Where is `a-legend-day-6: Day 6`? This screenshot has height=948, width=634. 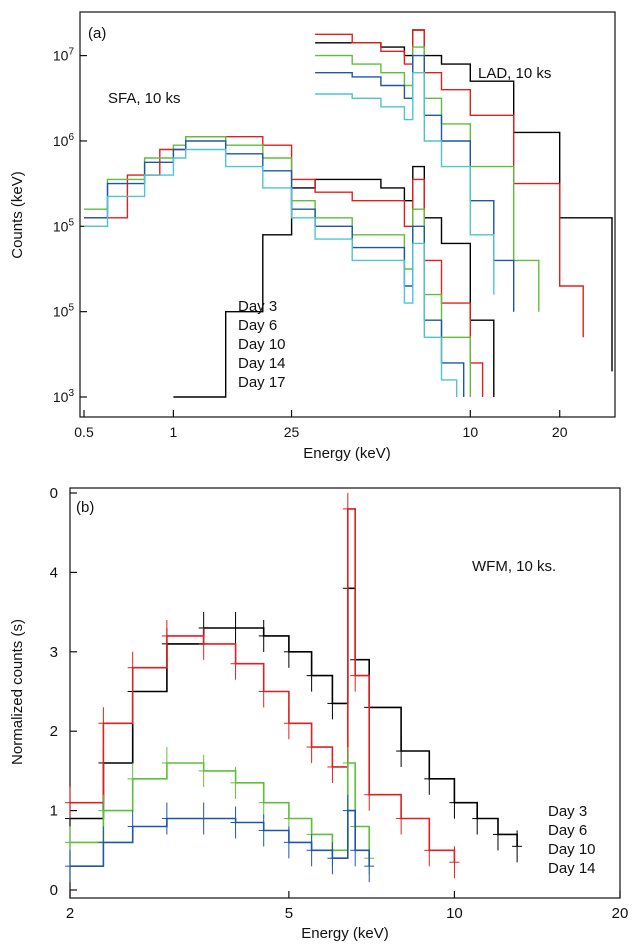
a-legend-day-6: Day 6 is located at coordinates (257, 325).